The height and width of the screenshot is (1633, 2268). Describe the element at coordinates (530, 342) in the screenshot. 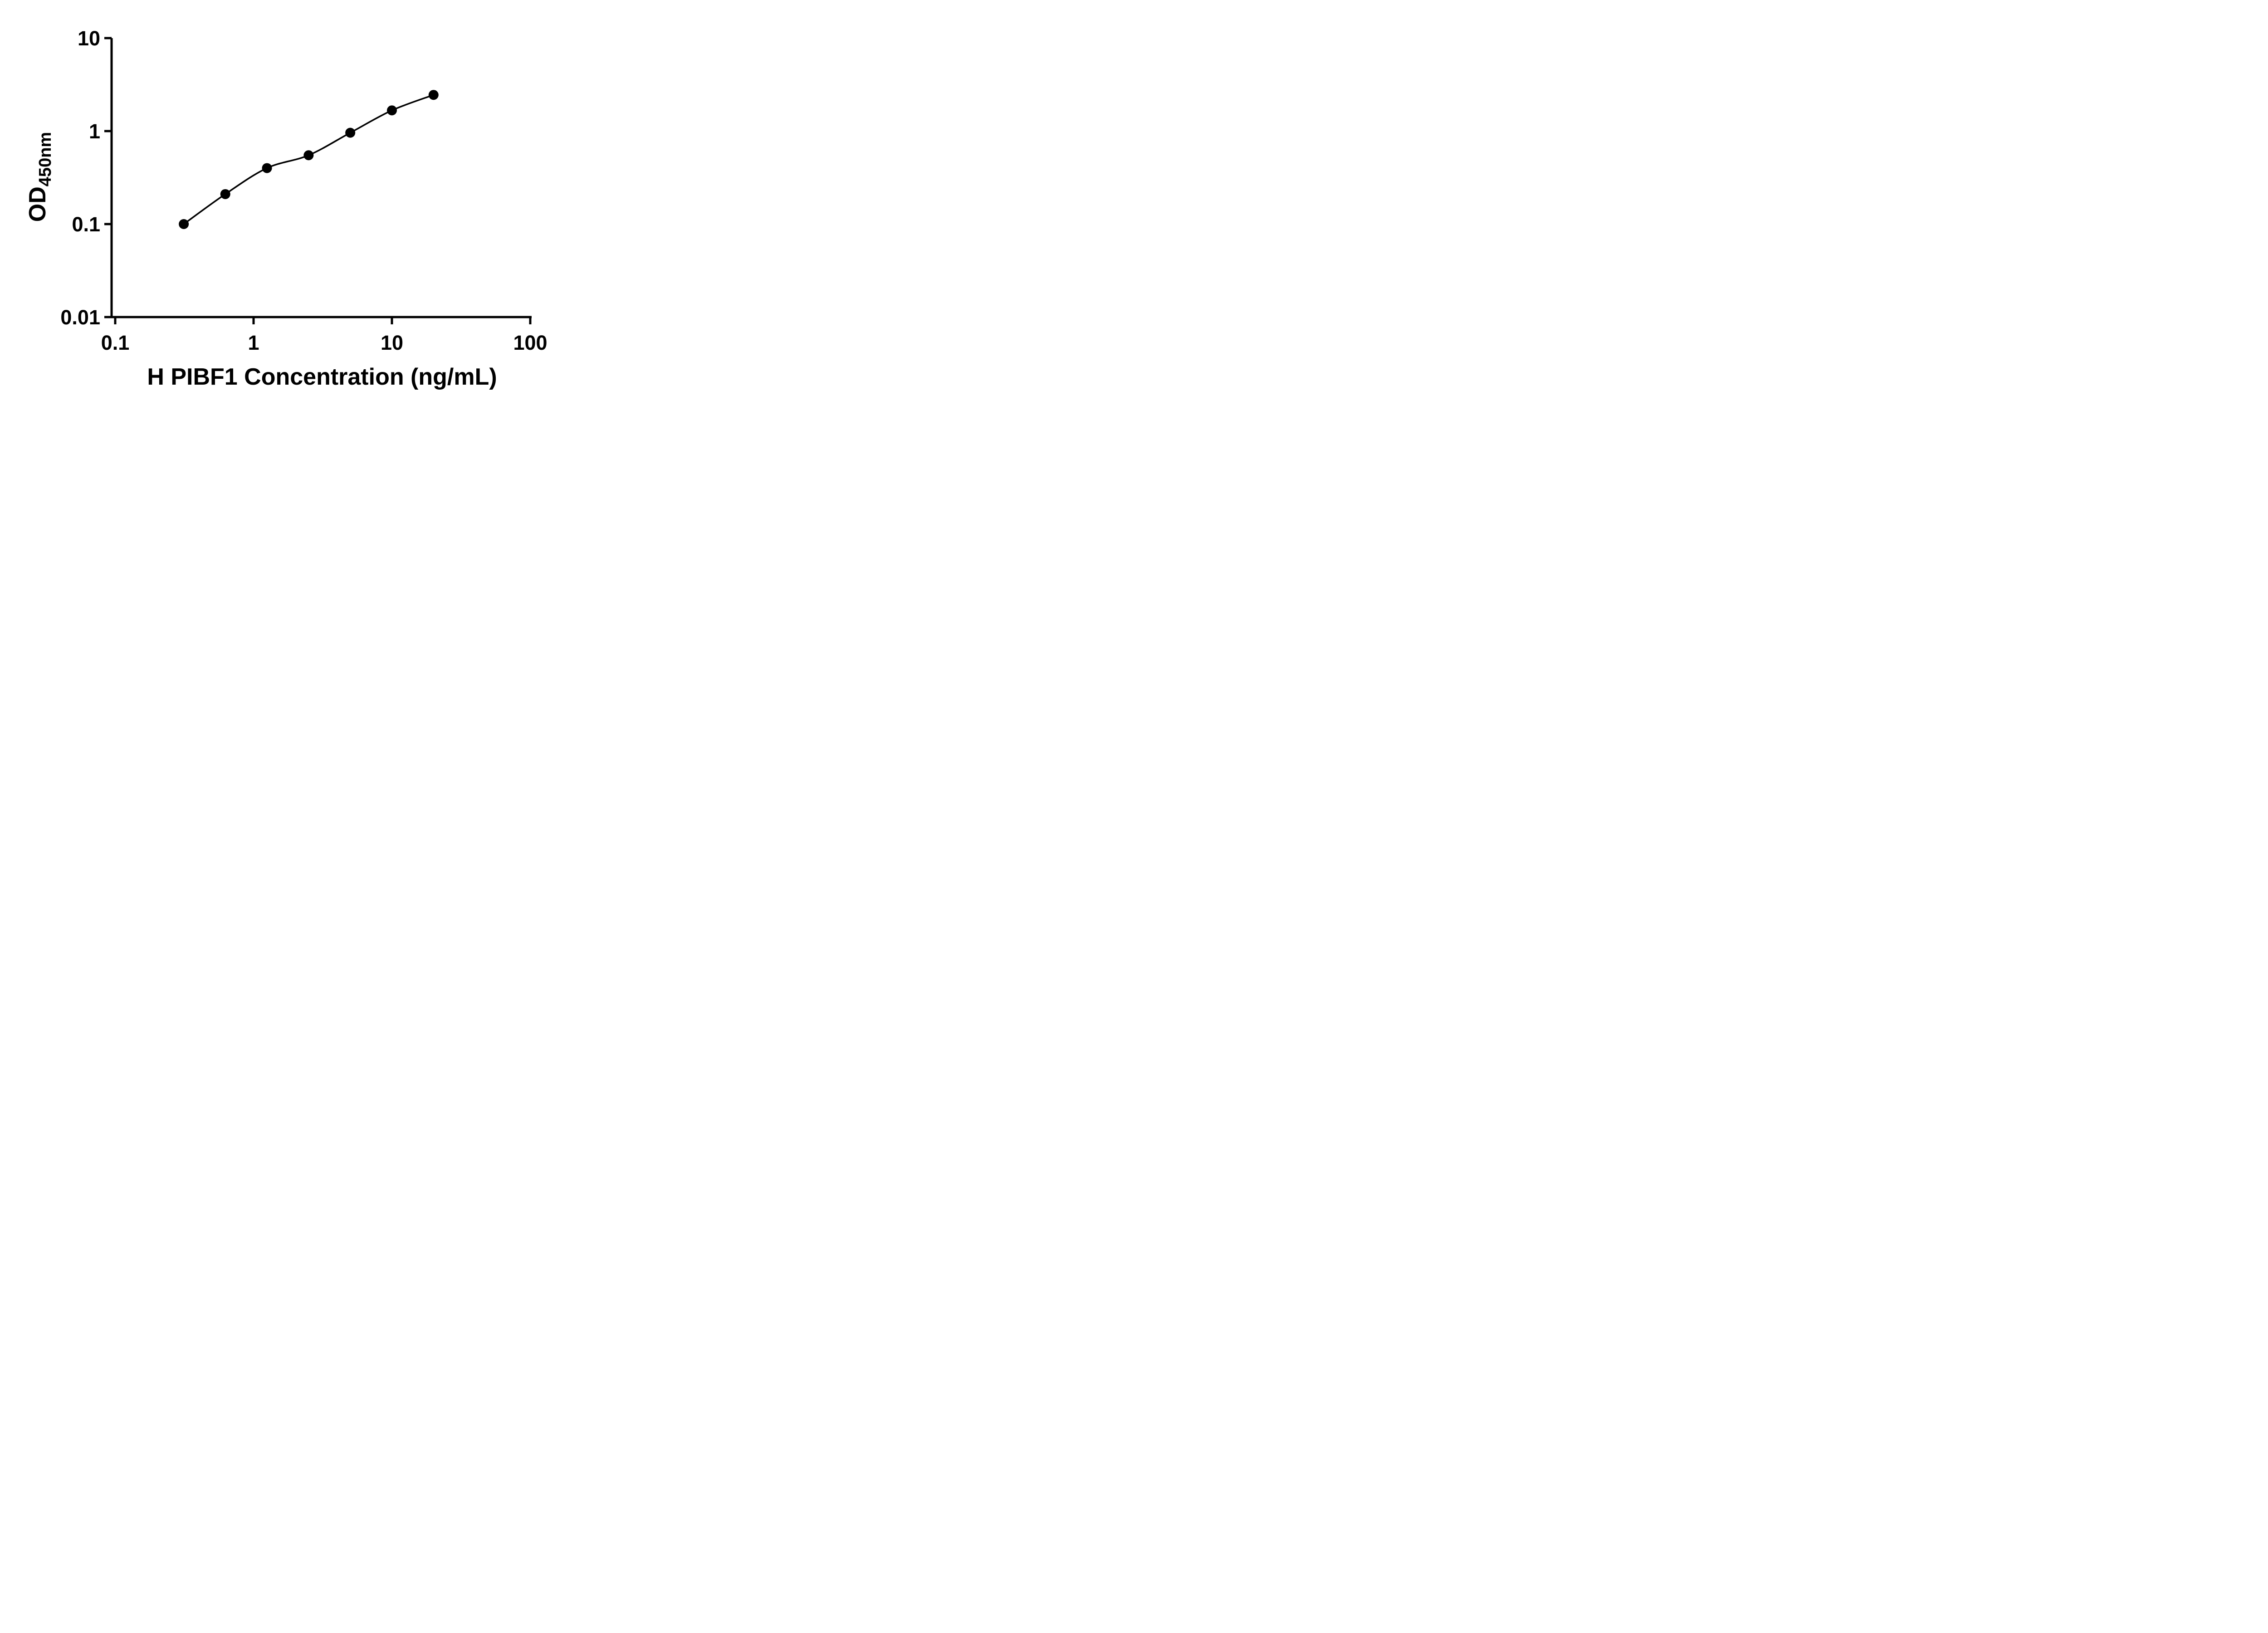

I see `x-tick-label: 100` at that location.